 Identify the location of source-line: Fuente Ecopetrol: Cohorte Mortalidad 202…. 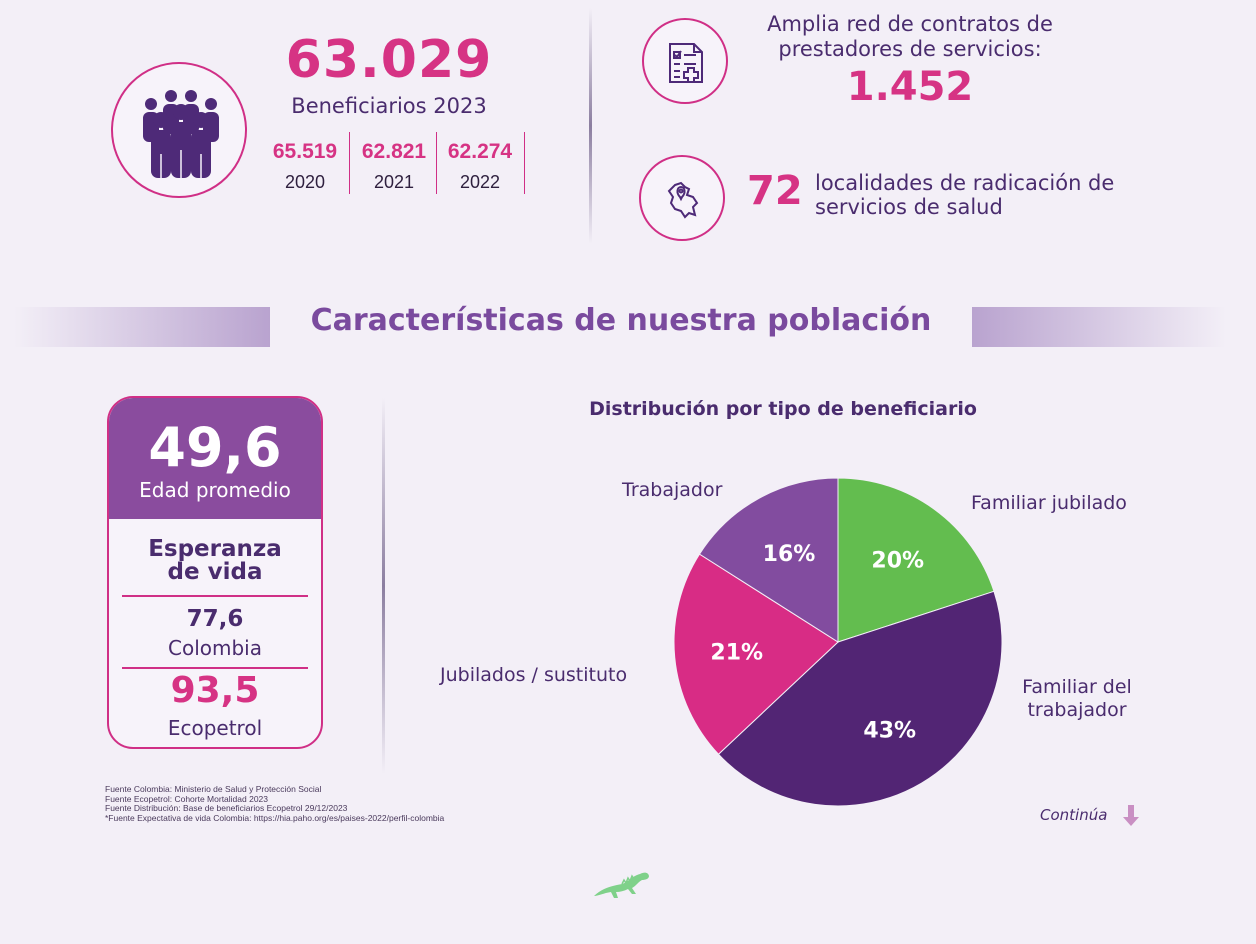
(187, 798).